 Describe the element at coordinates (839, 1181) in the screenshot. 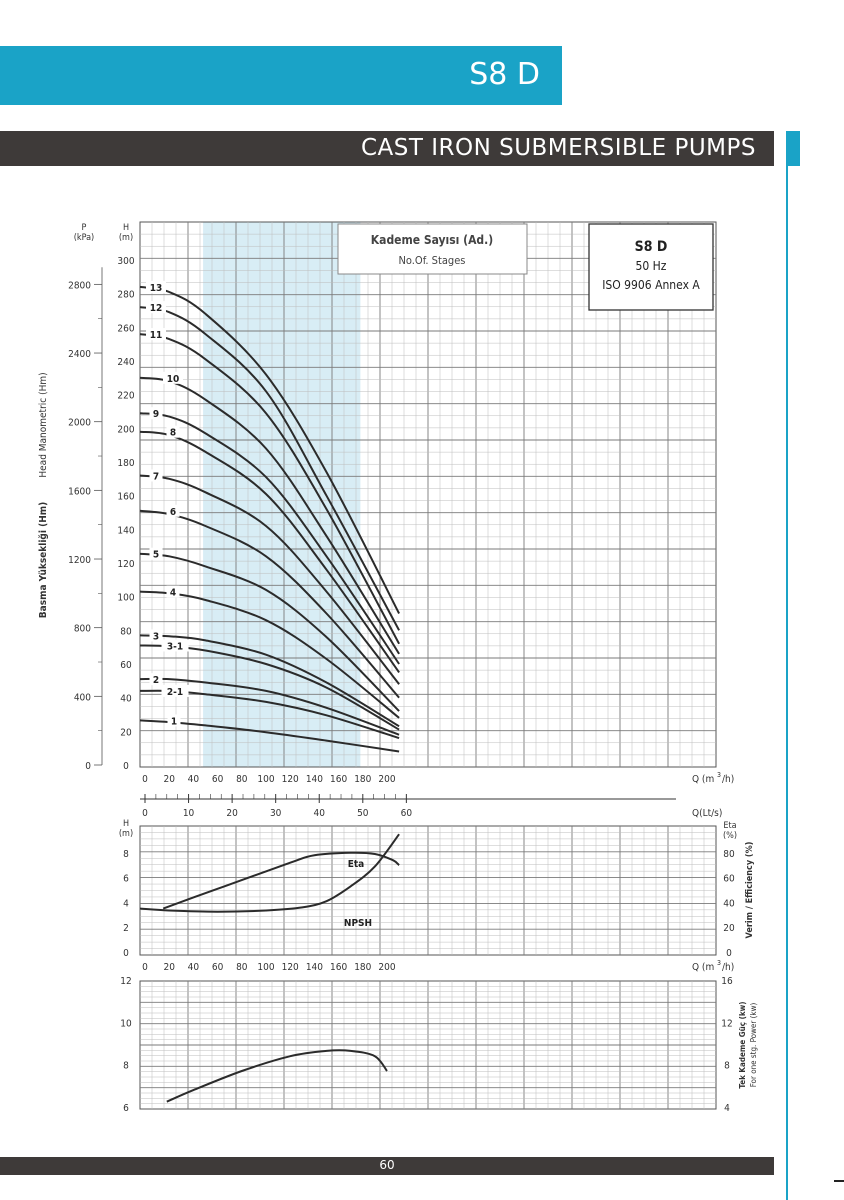

I see `corner-mark` at that location.